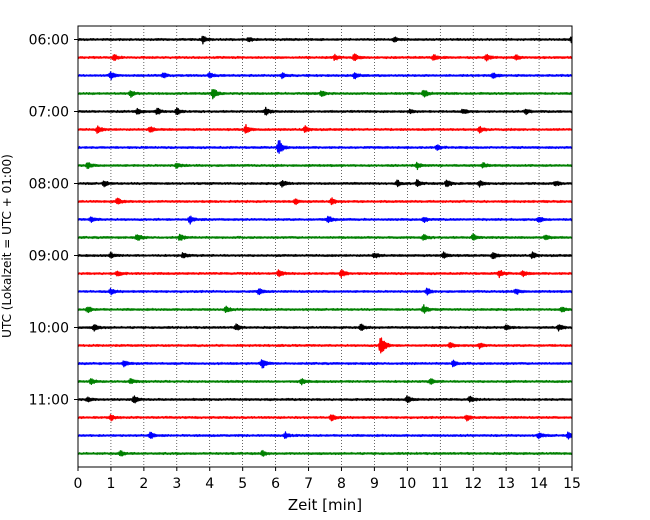 The width and height of the screenshot is (650, 520). I want to click on x-tick-label-14: 14, so click(539, 484).